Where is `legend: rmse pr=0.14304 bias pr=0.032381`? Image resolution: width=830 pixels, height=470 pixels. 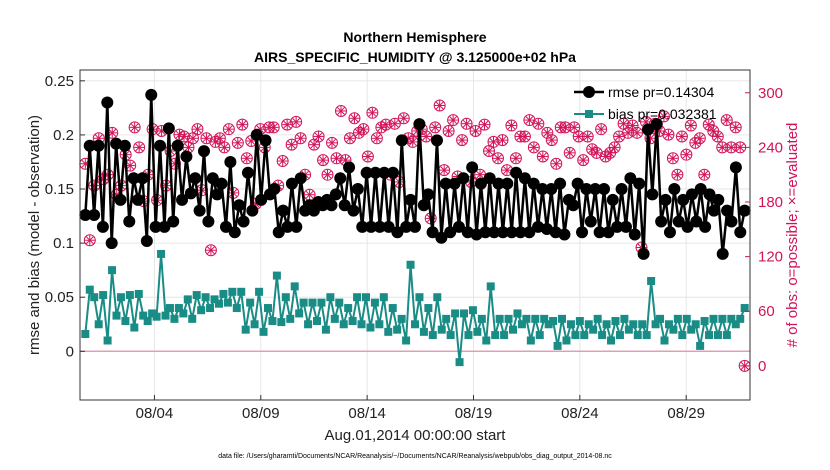
legend: rmse pr=0.14304 bias pr=0.032381 is located at coordinates (645, 103).